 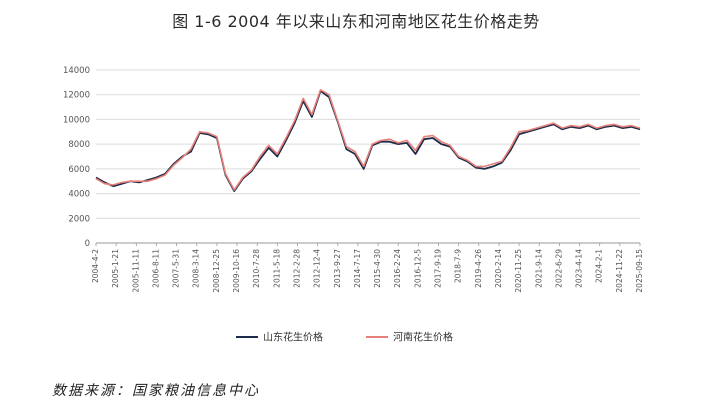 I want to click on x-tick-label: 2004-4-2, so click(x=95, y=266).